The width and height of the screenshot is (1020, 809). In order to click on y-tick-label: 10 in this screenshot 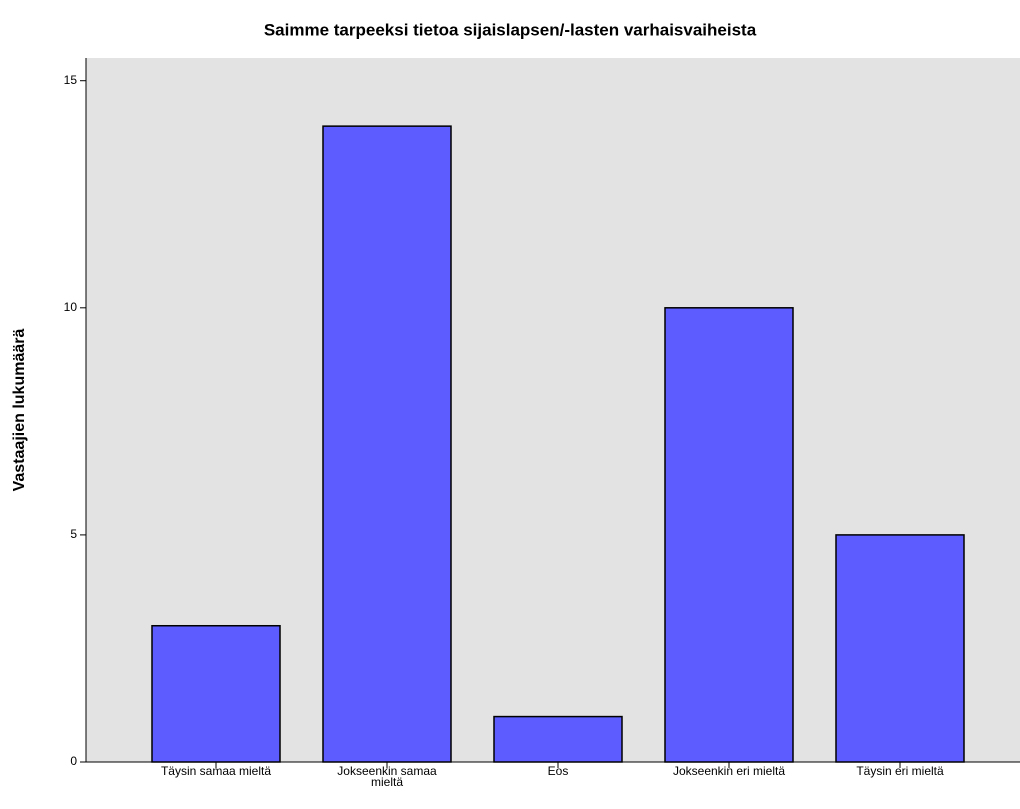, I will do `click(71, 307)`.